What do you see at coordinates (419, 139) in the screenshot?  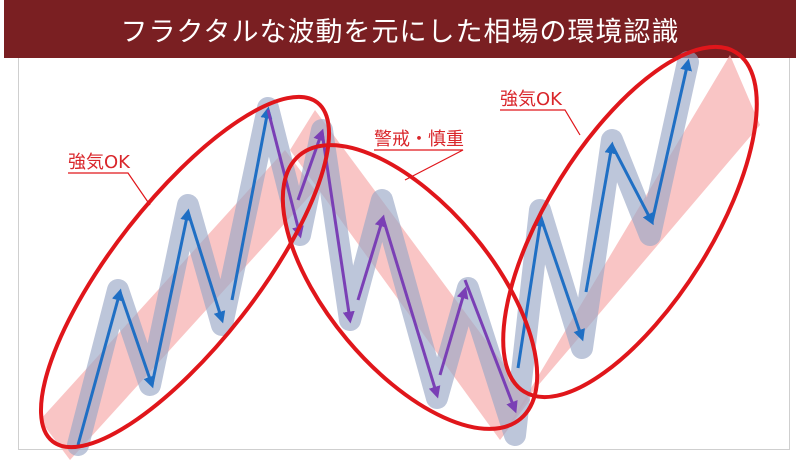 I see `label-caution-middle: 警戒・慎重` at bounding box center [419, 139].